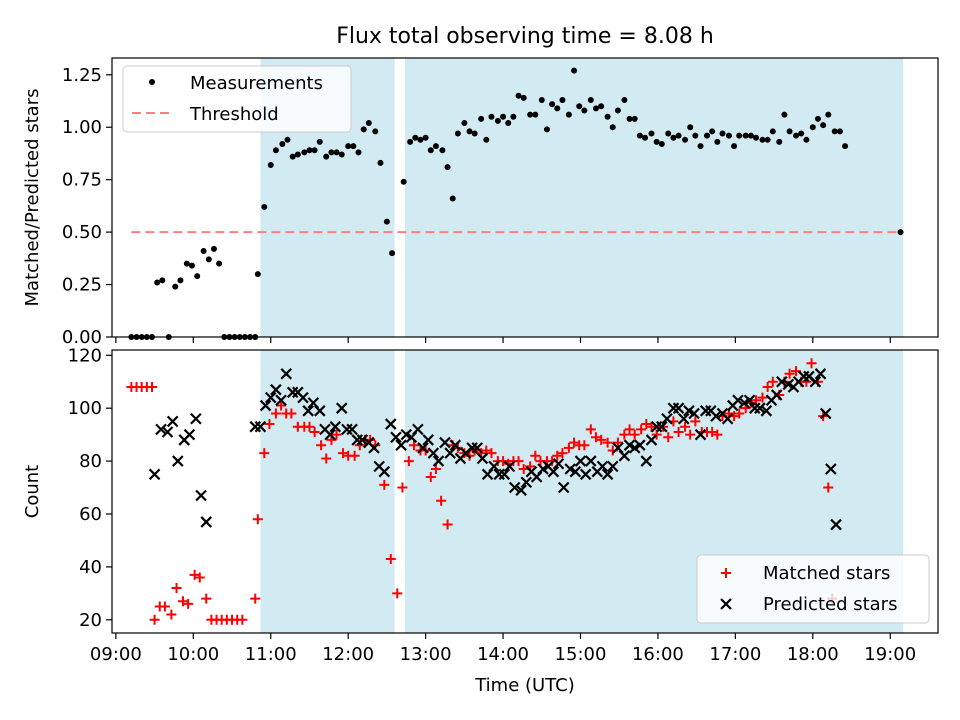 This screenshot has width=960, height=720. I want to click on legend-label: Threshold, so click(234, 114).